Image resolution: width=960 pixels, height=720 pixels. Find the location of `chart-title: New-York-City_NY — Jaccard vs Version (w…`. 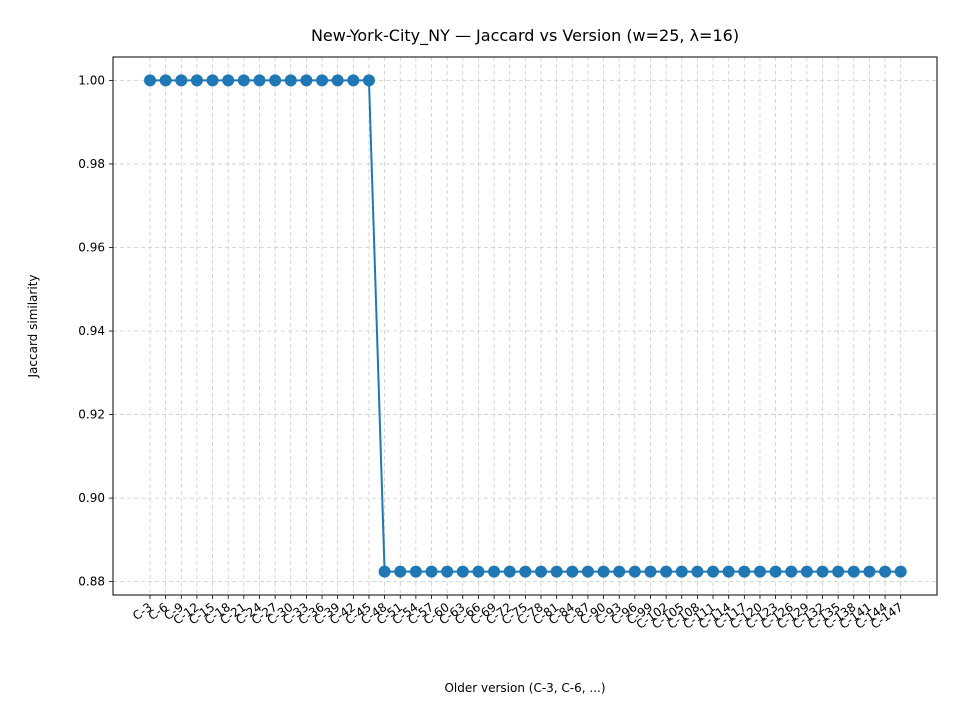

chart-title: New-York-City_NY — Jaccard vs Version (w… is located at coordinates (525, 36).